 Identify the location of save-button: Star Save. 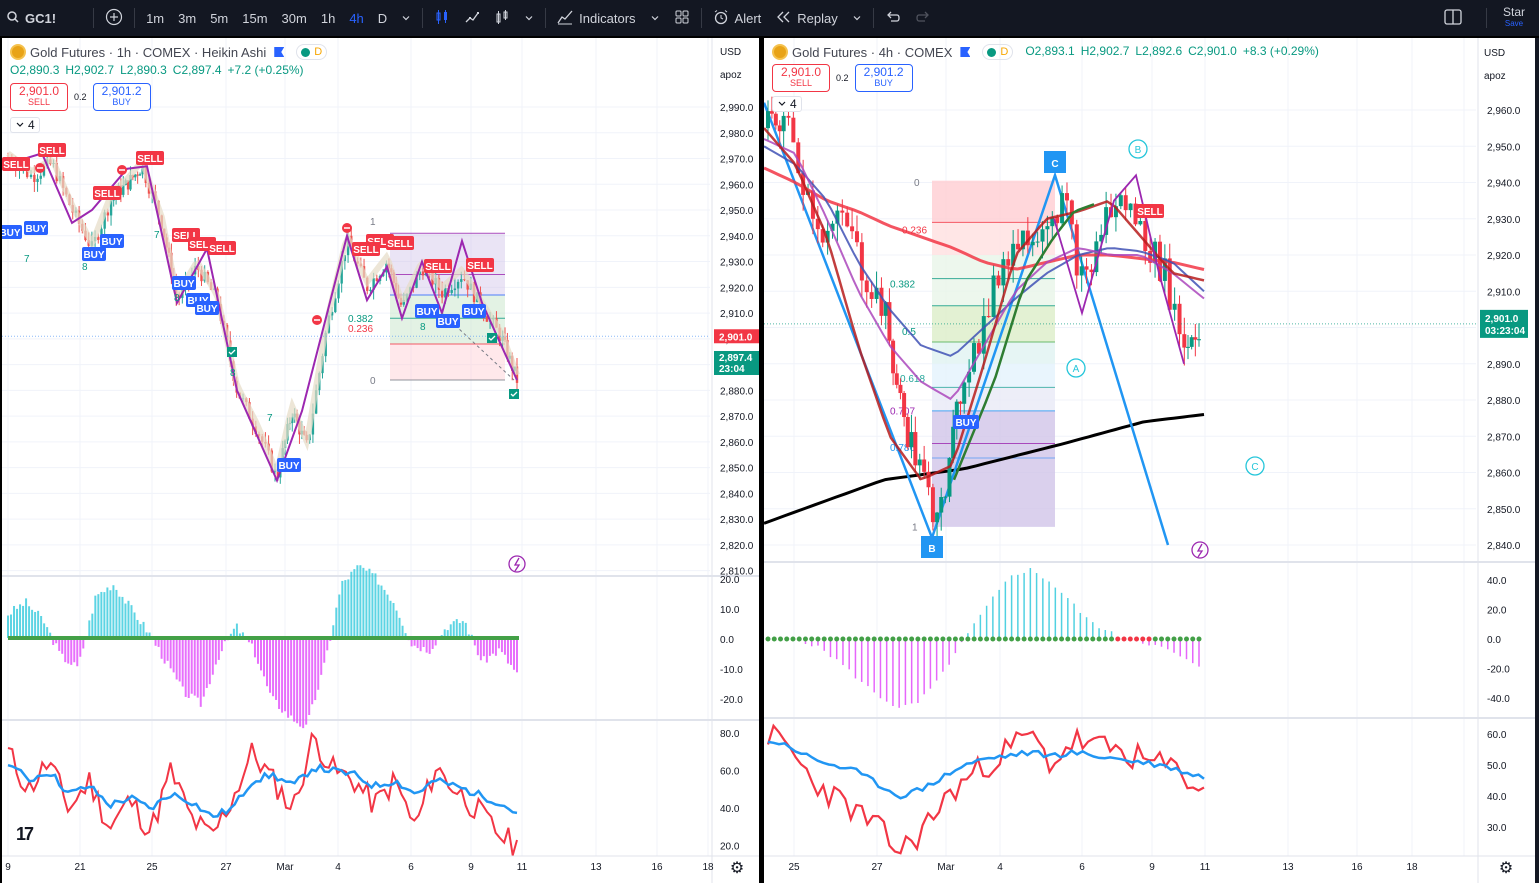
(1515, 18).